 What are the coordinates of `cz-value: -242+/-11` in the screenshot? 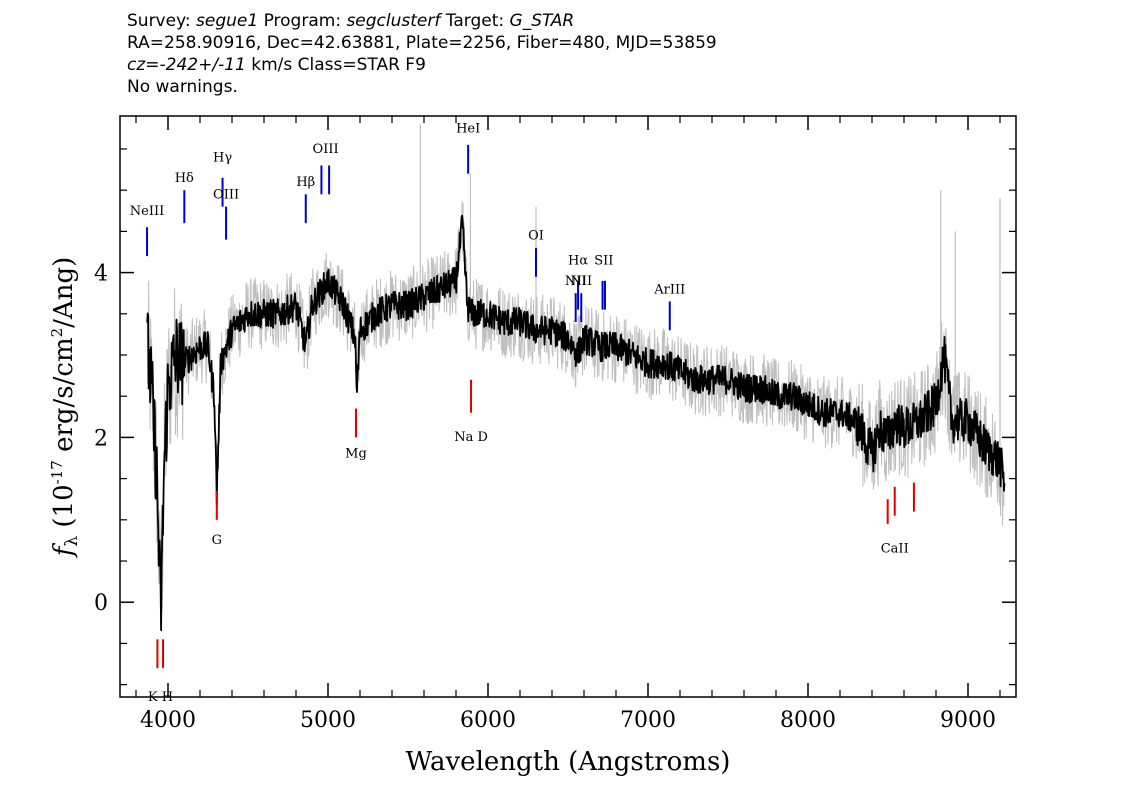 It's located at (202, 65).